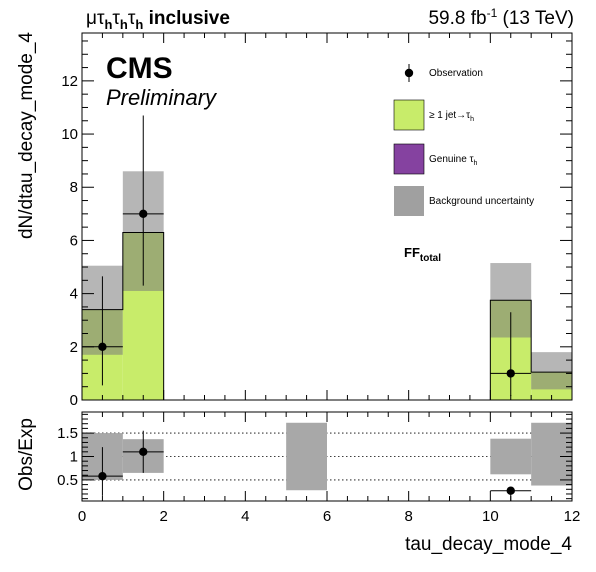  I want to click on x-tick-label: 8, so click(408, 516).